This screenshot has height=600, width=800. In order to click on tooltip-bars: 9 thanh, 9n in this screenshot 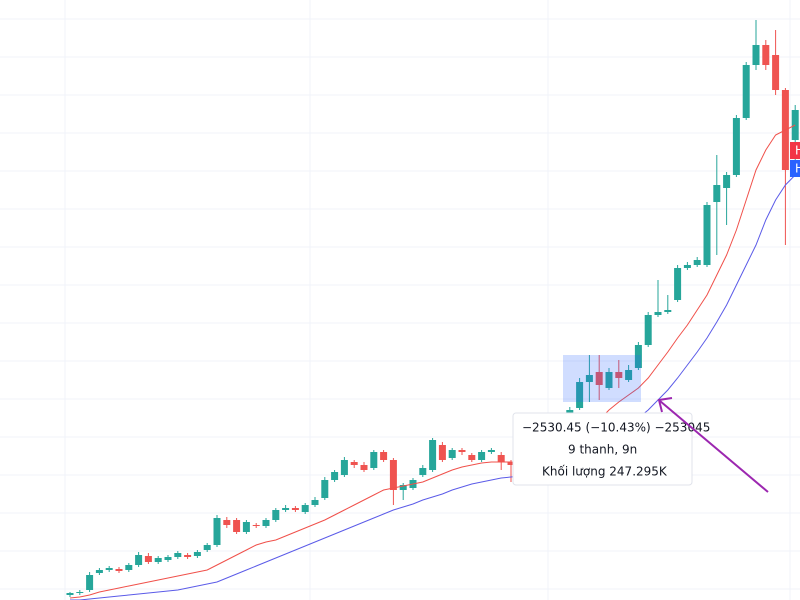, I will do `click(602, 450)`.